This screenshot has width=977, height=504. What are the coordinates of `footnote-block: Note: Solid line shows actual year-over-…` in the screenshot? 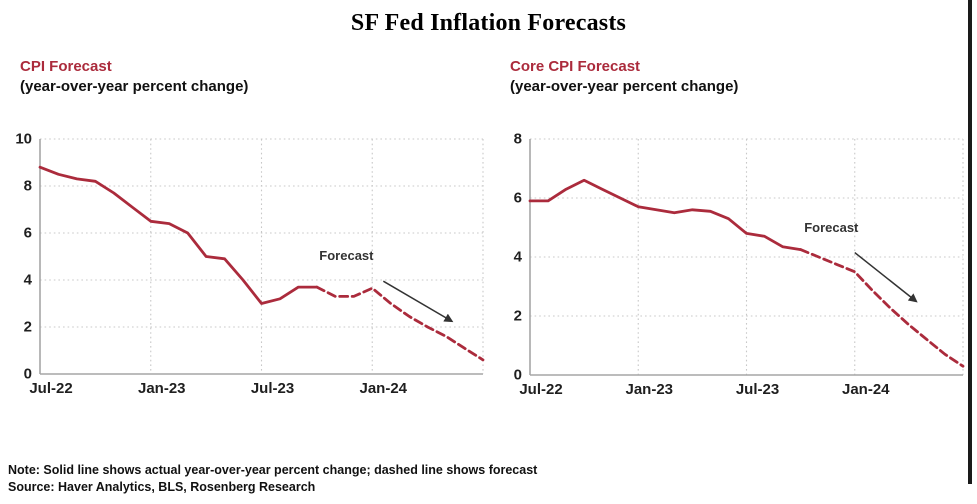 It's located at (272, 479).